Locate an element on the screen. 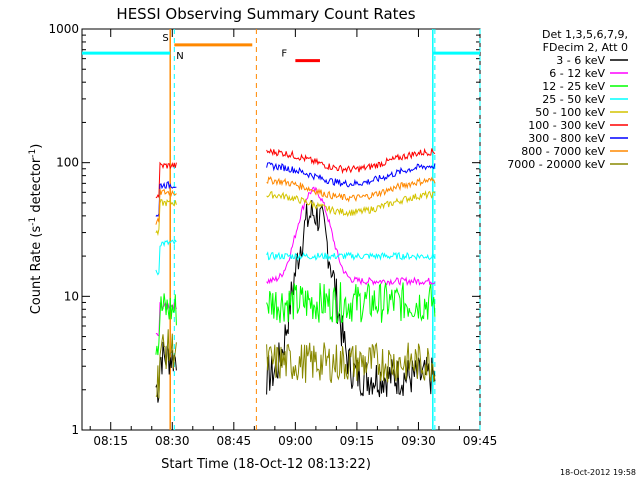 The width and height of the screenshot is (640, 480). y-tick-label: 10 is located at coordinates (71, 296).